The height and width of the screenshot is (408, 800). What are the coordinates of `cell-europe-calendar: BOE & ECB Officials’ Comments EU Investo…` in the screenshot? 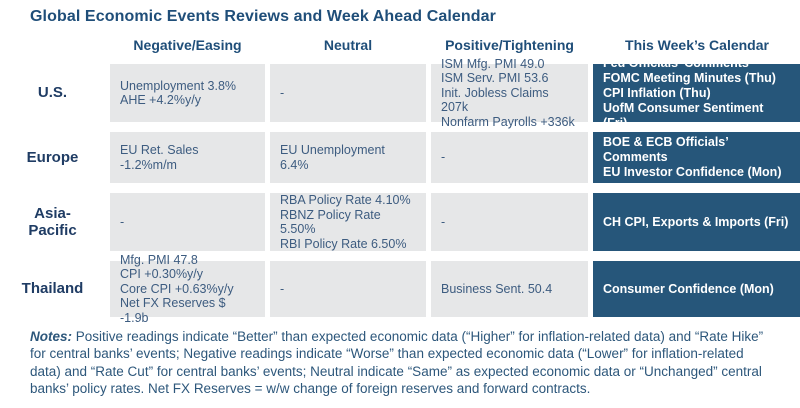 It's located at (696, 157).